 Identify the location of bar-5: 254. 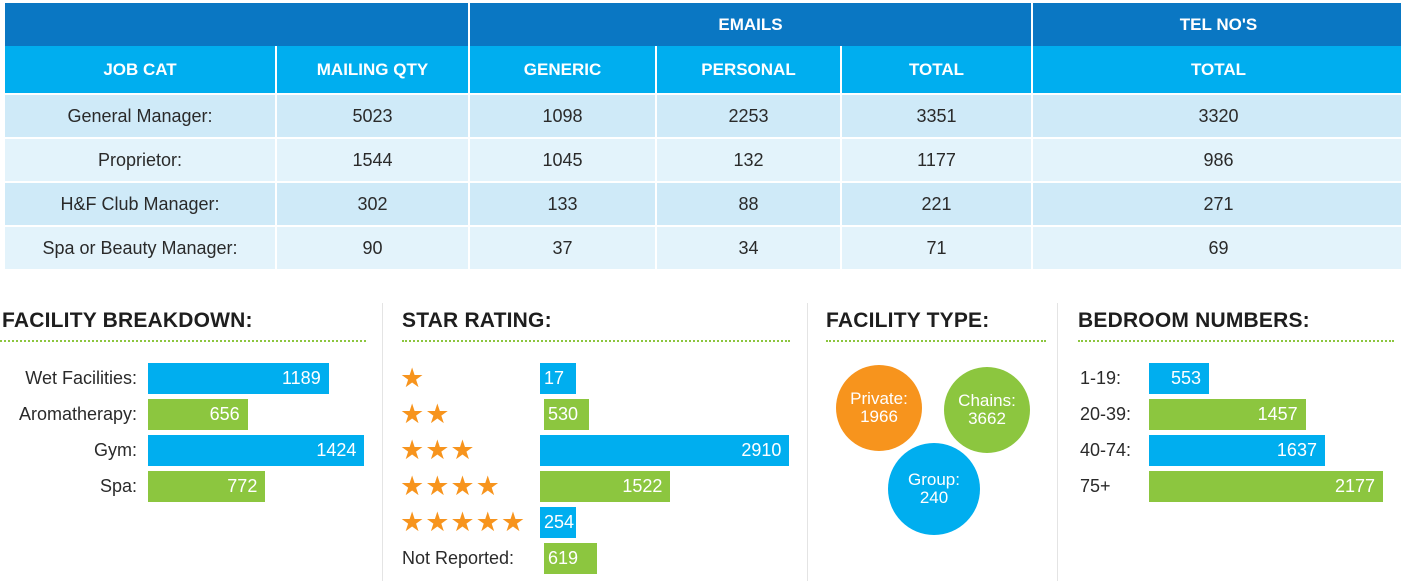
(558, 522).